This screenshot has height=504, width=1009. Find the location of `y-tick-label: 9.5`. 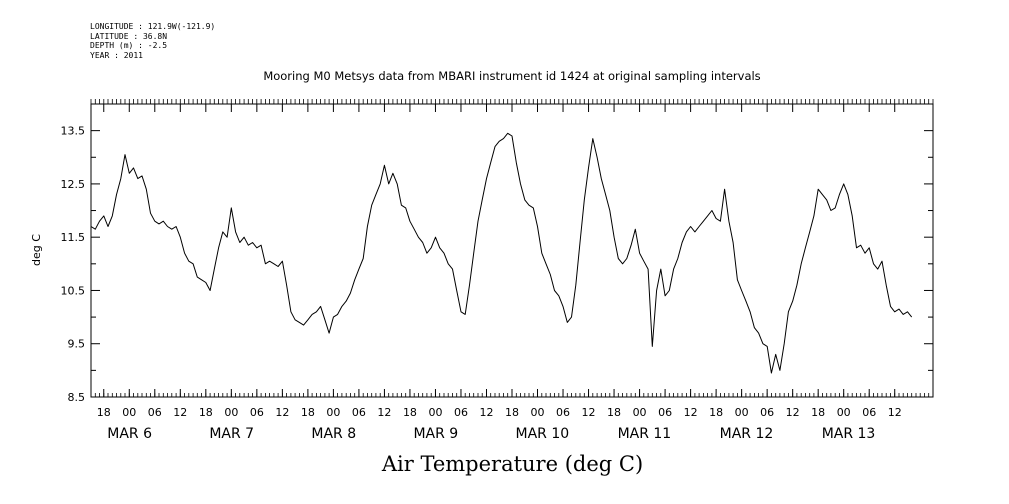

y-tick-label: 9.5 is located at coordinates (77, 344).